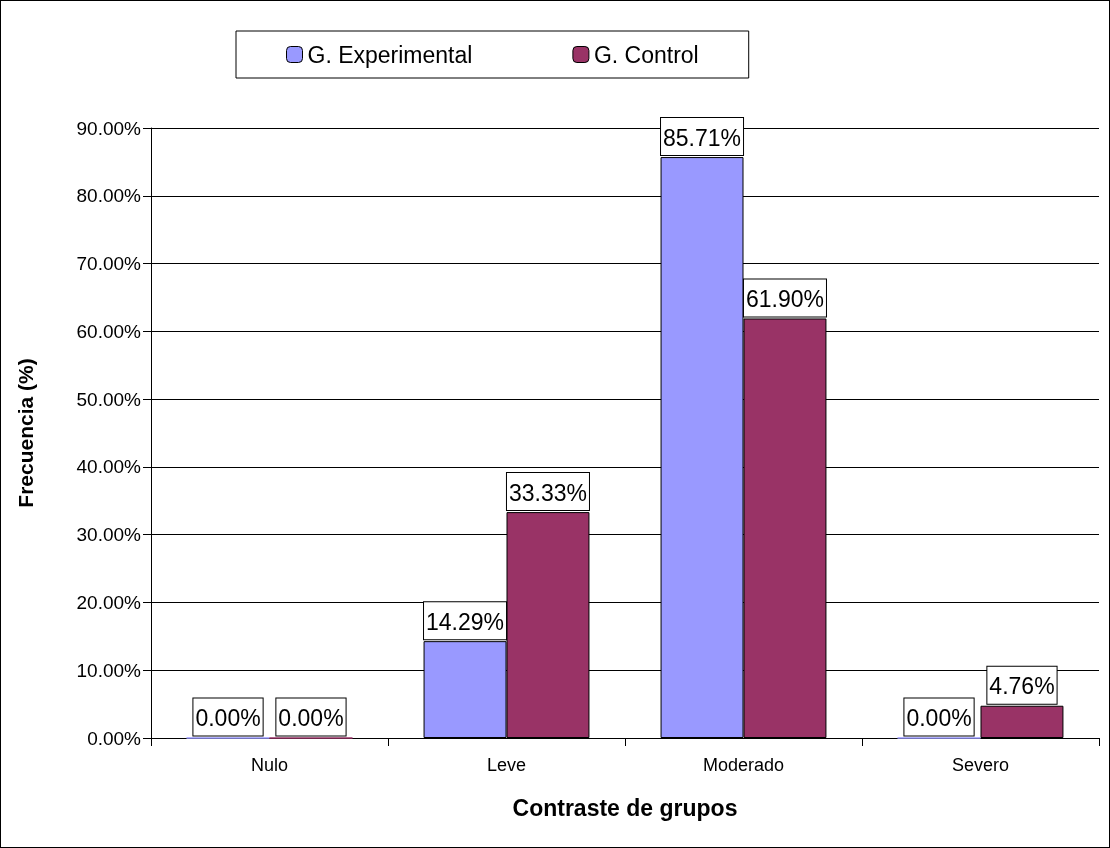 The height and width of the screenshot is (848, 1110). Describe the element at coordinates (109, 399) in the screenshot. I see `y-tick-label: 50.00%` at that location.